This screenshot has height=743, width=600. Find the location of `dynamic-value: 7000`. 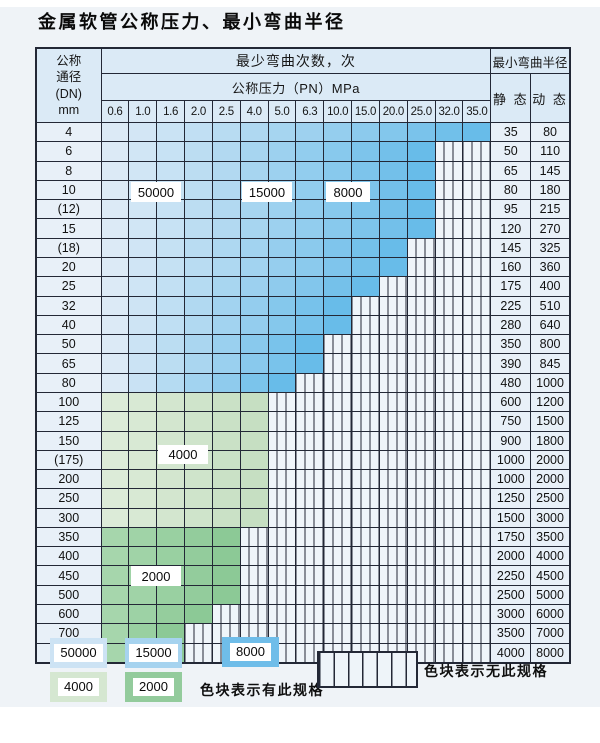

dynamic-value: 7000 is located at coordinates (550, 633).